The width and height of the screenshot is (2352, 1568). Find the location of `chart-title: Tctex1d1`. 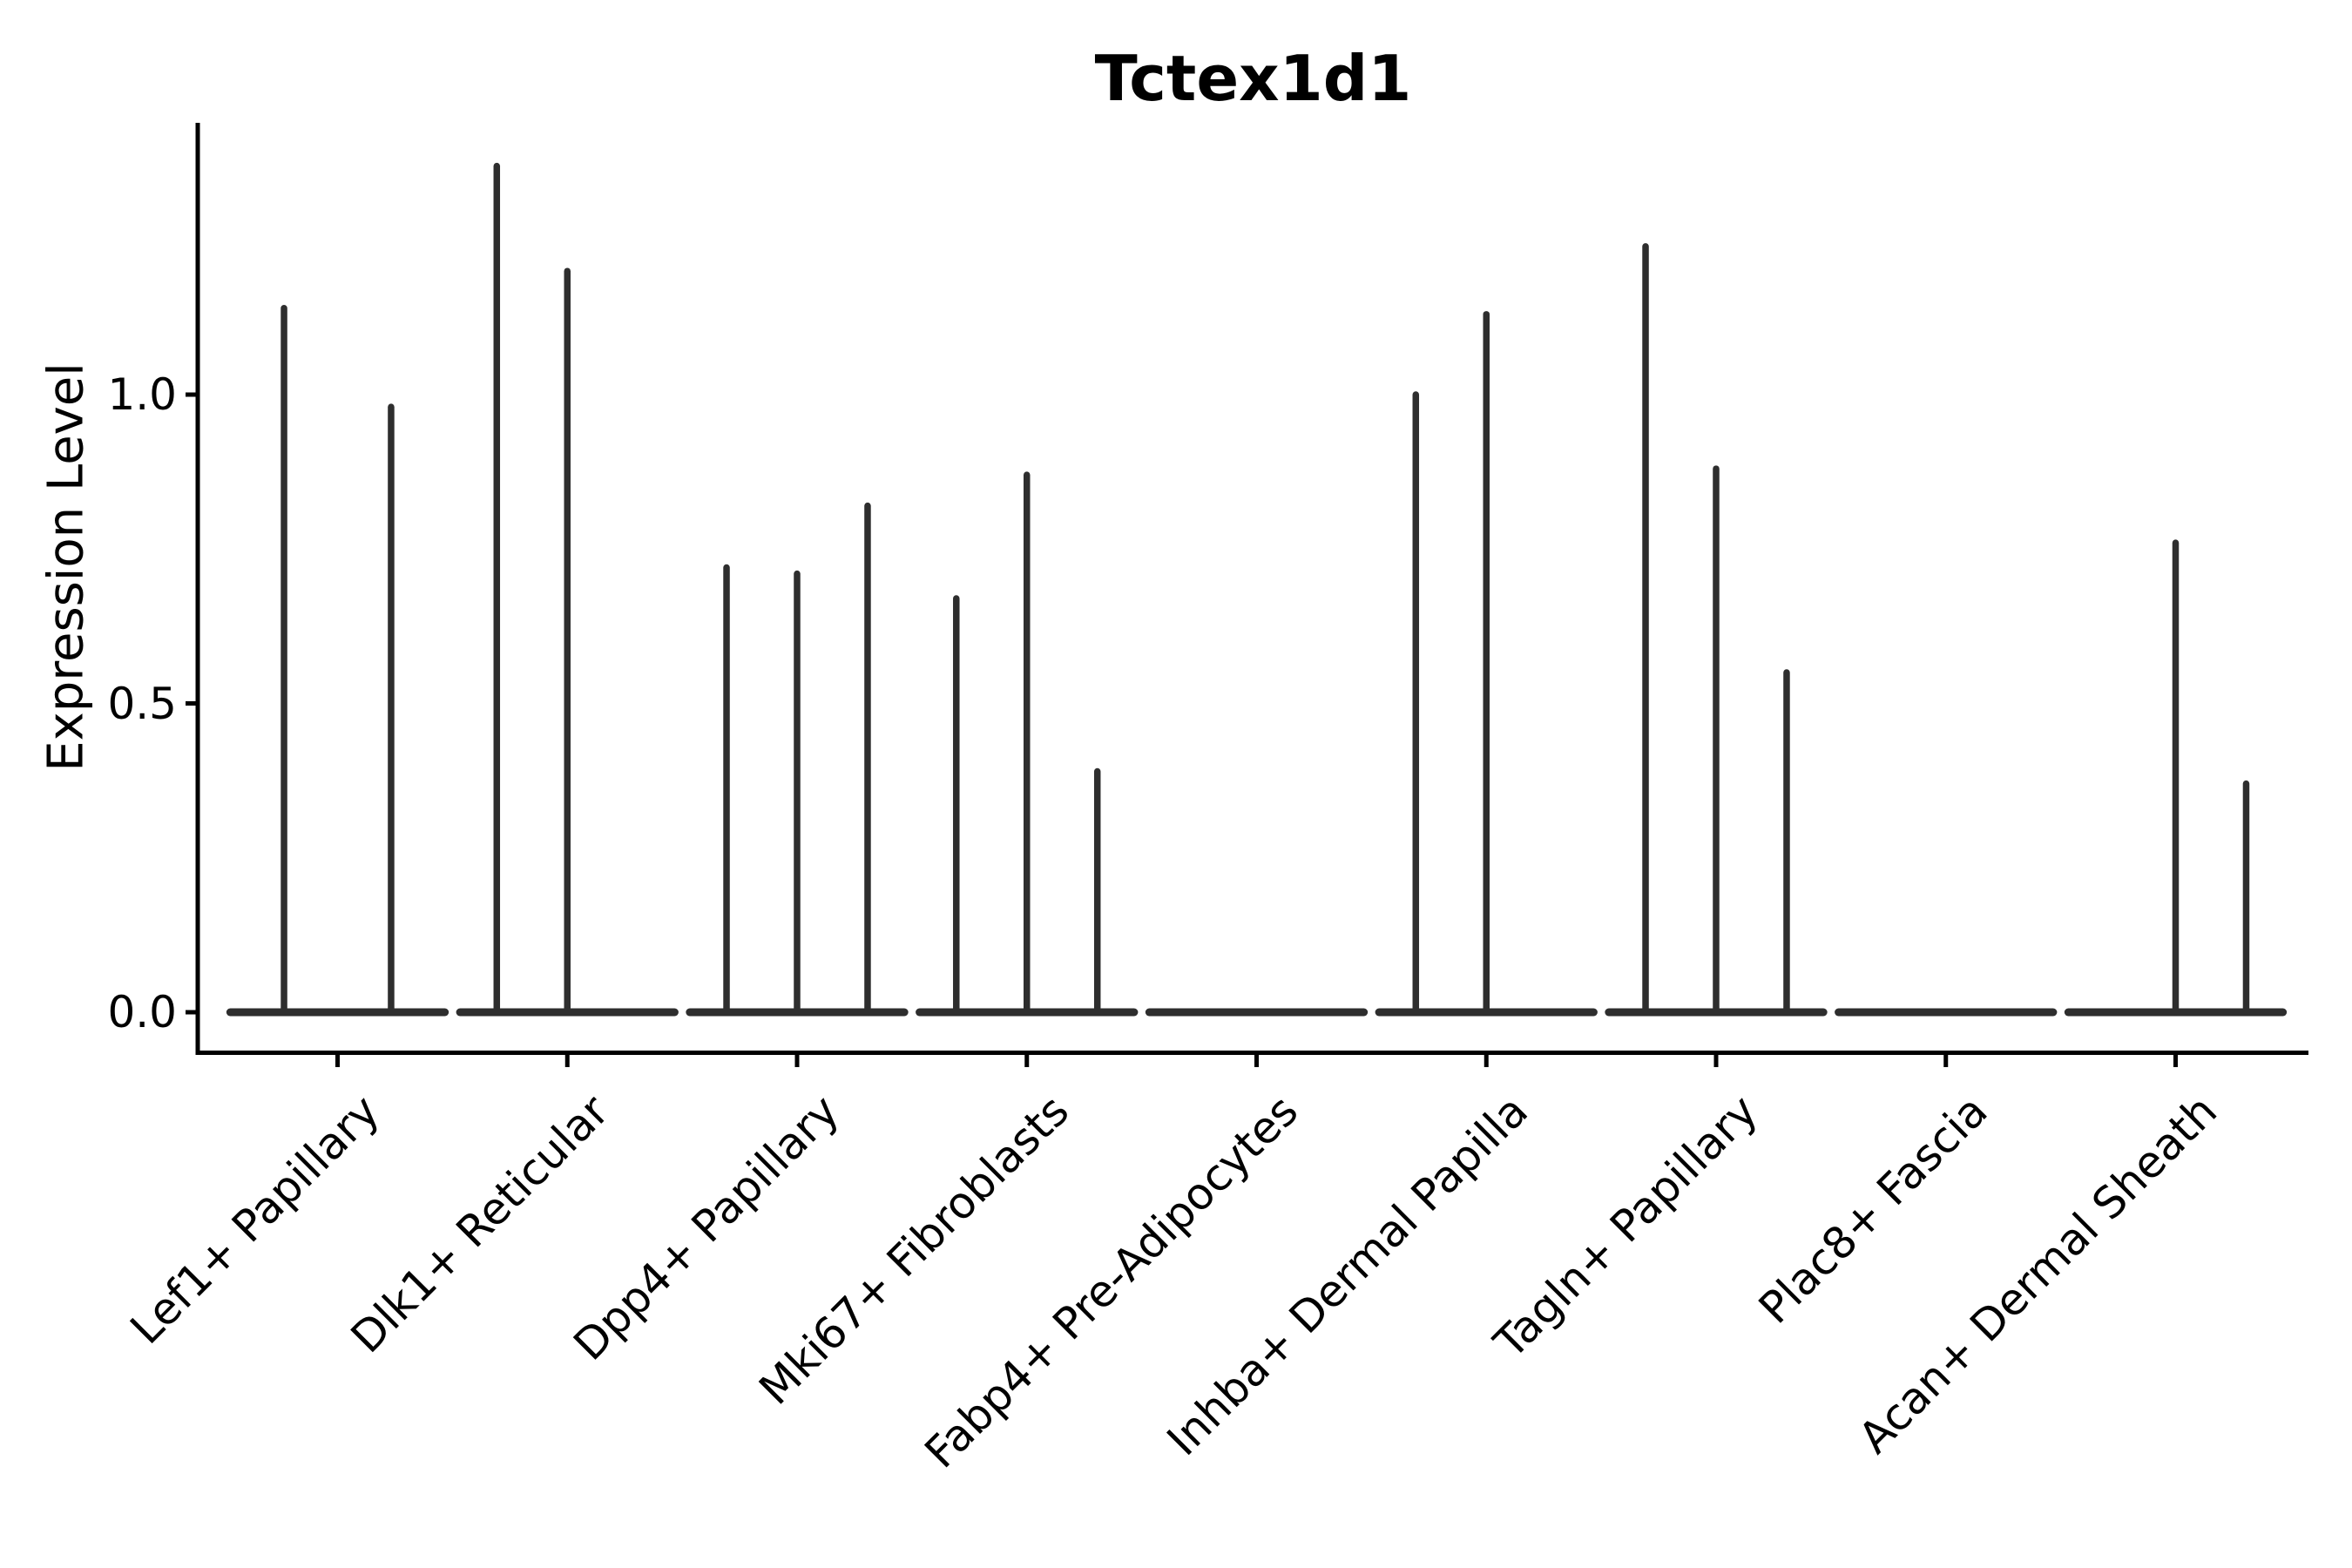

chart-title: Tctex1d1 is located at coordinates (1253, 78).